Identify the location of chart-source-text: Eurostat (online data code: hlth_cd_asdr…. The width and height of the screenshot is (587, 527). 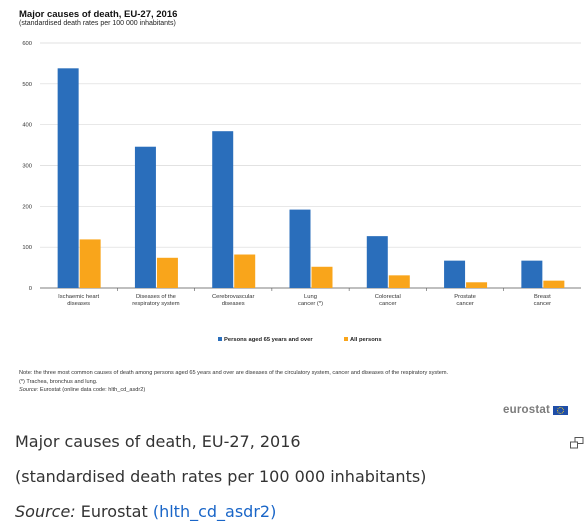
(92, 390).